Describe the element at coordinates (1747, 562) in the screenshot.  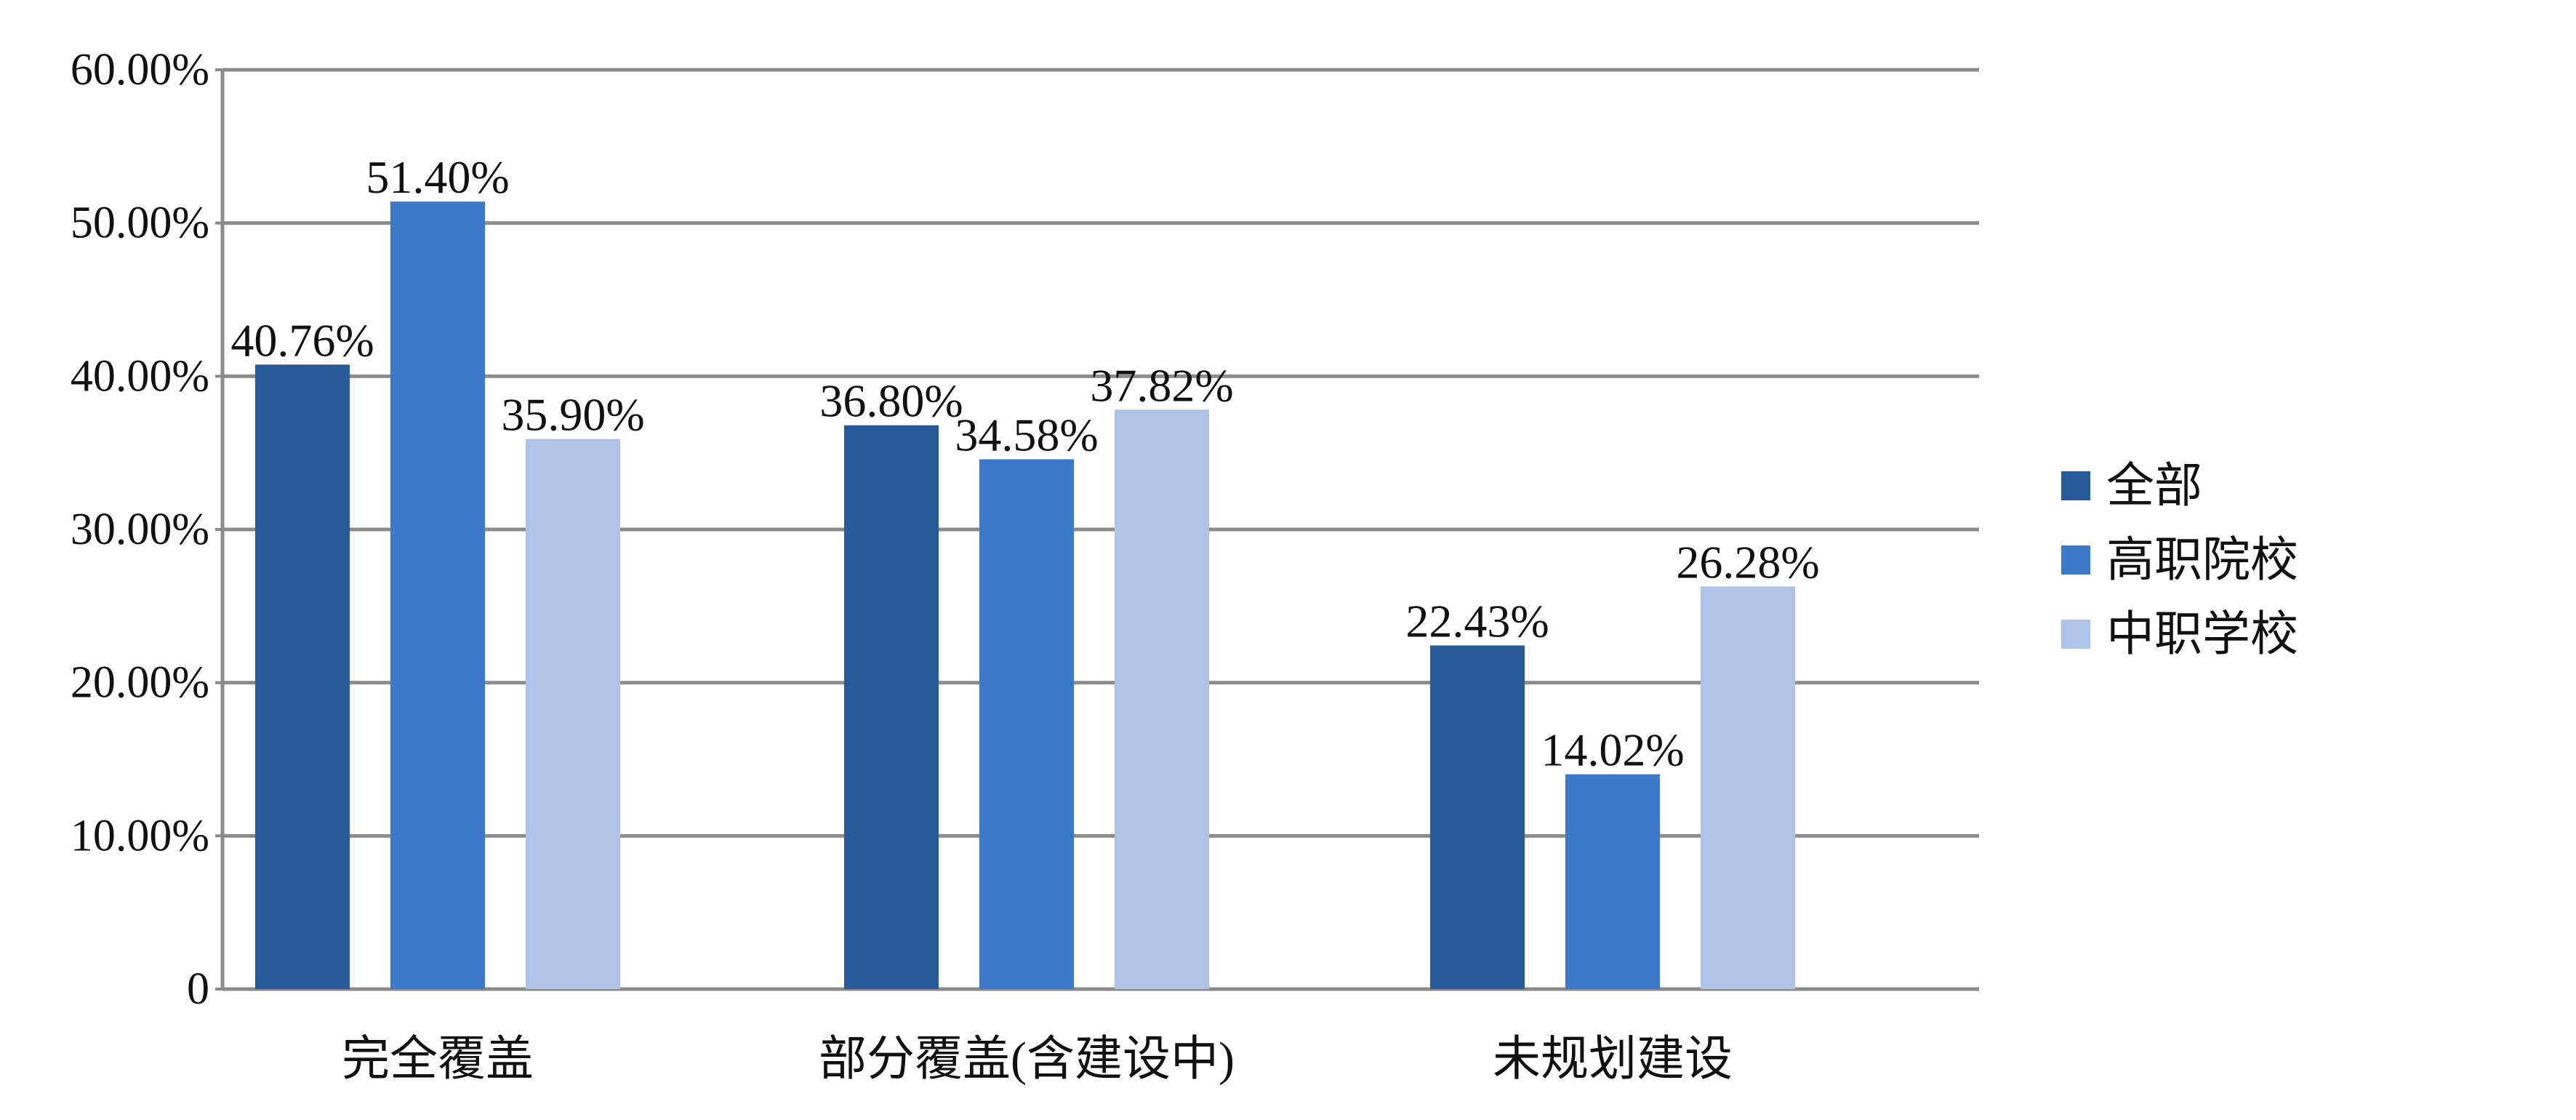
I see `data-label: 26.28%` at that location.